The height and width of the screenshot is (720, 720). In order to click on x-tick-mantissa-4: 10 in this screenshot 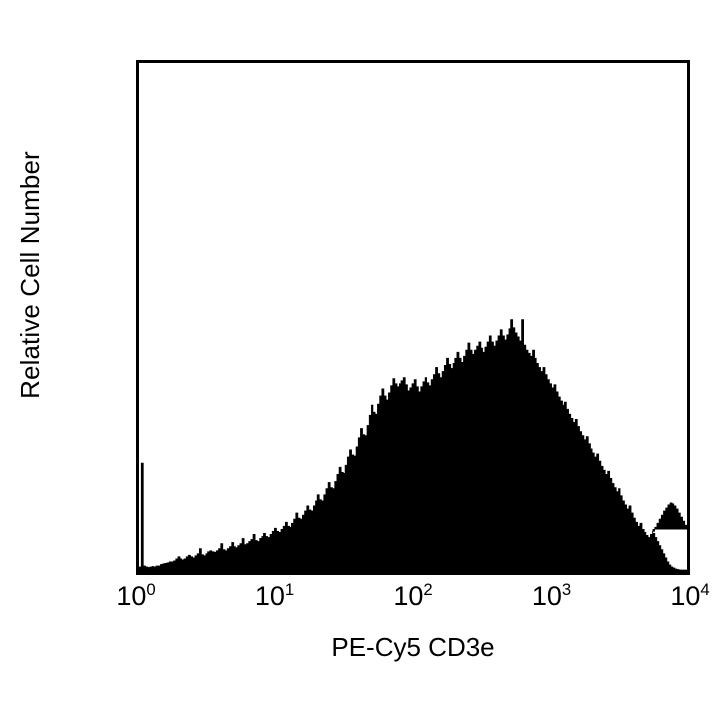, I will do `click(685, 596)`.